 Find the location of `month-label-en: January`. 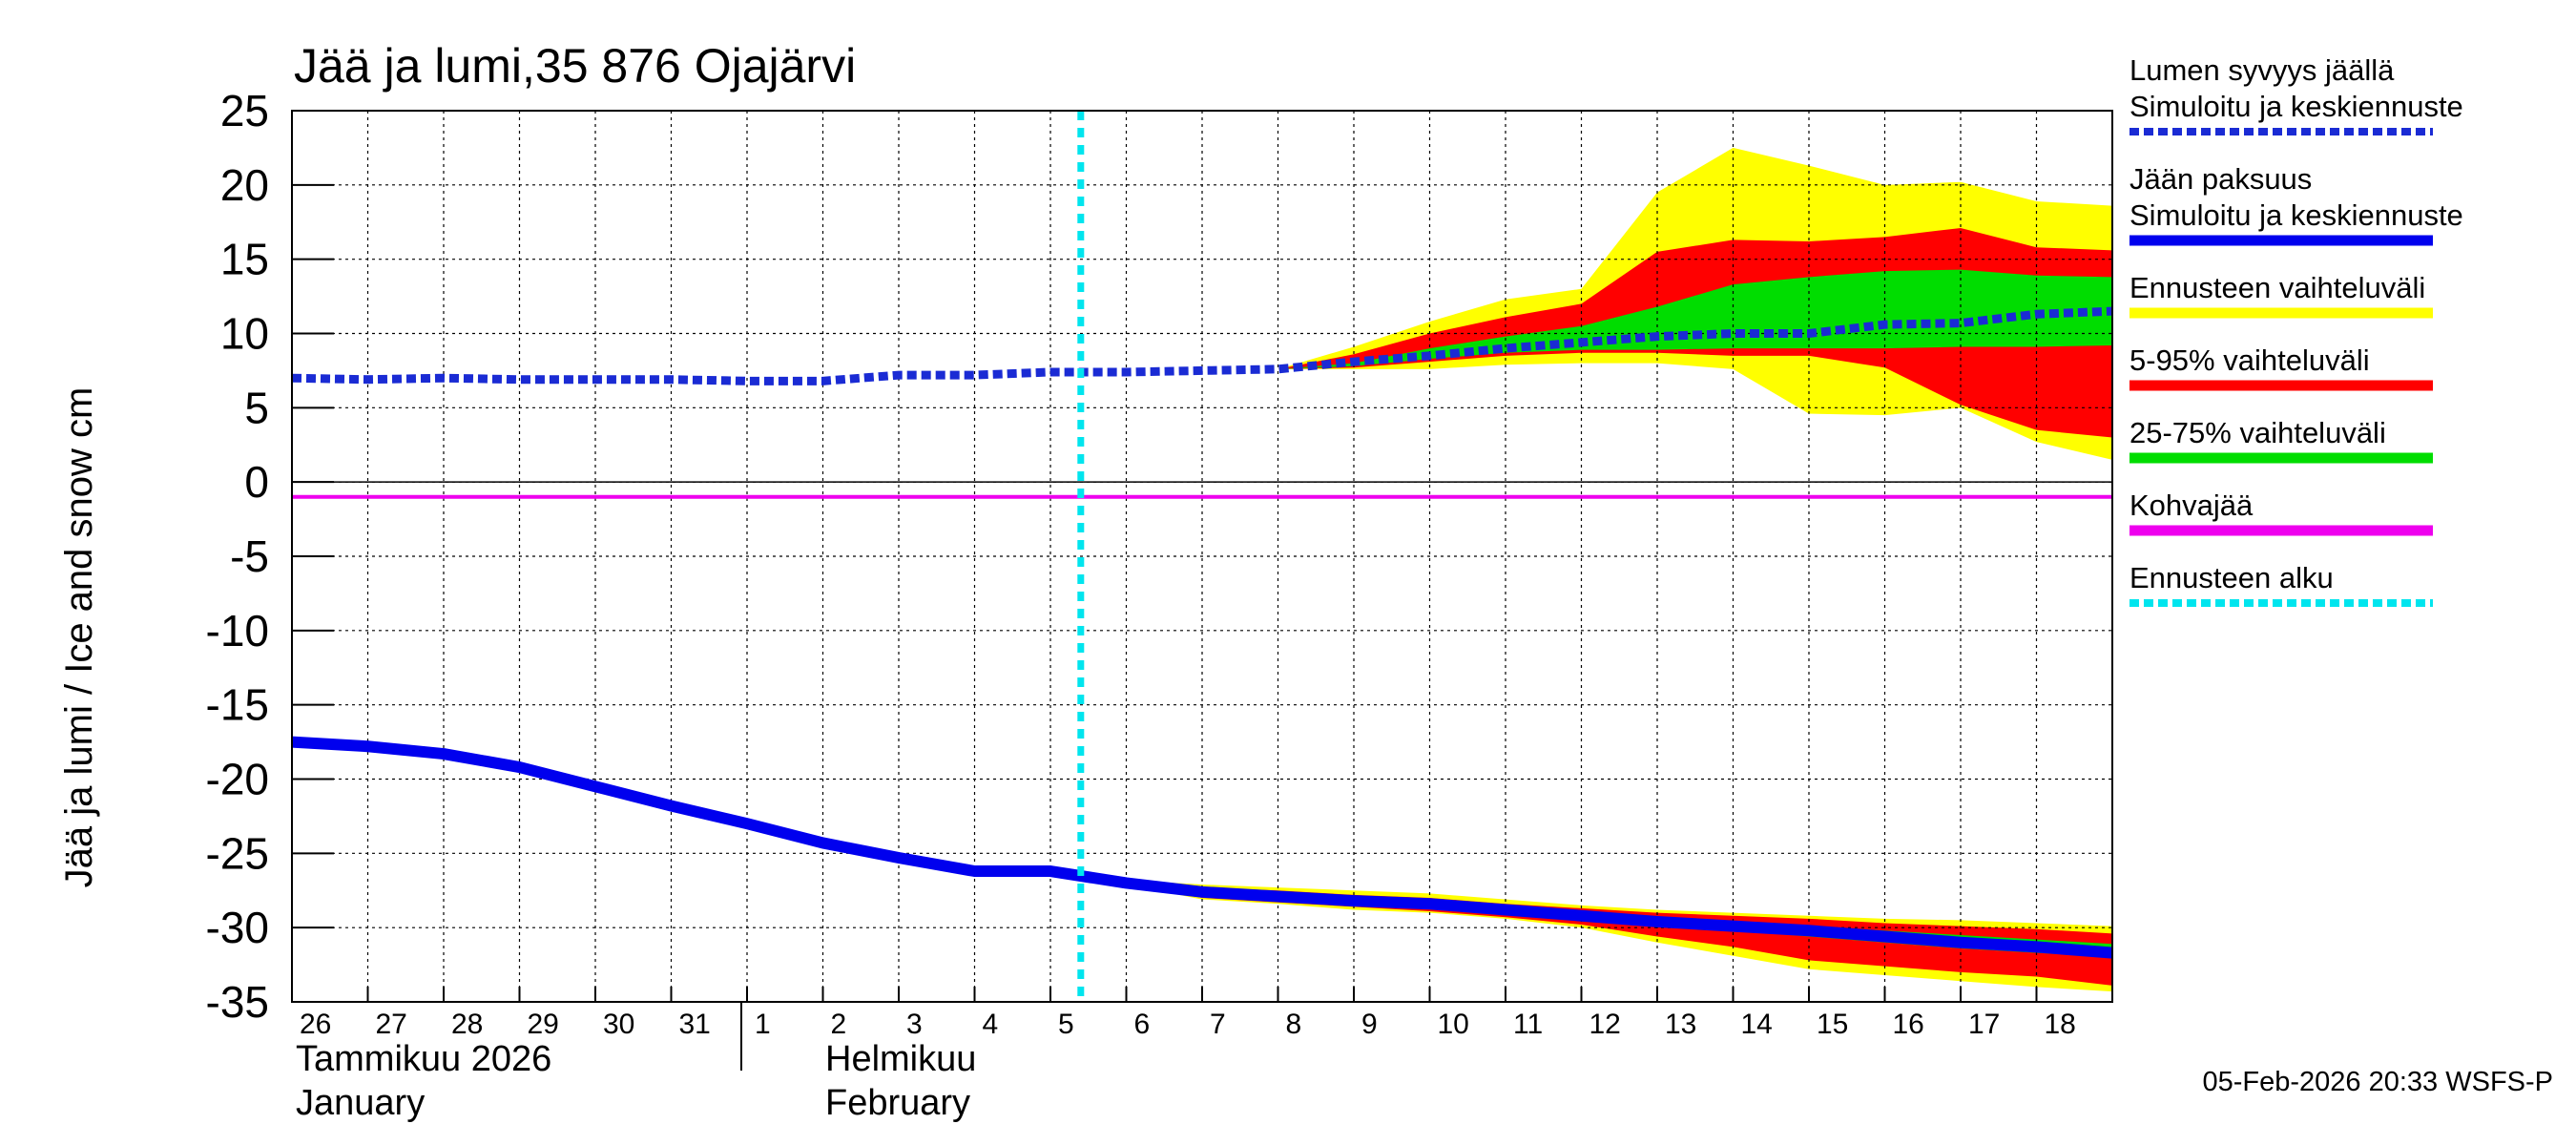

month-label-en: January is located at coordinates (360, 1103).